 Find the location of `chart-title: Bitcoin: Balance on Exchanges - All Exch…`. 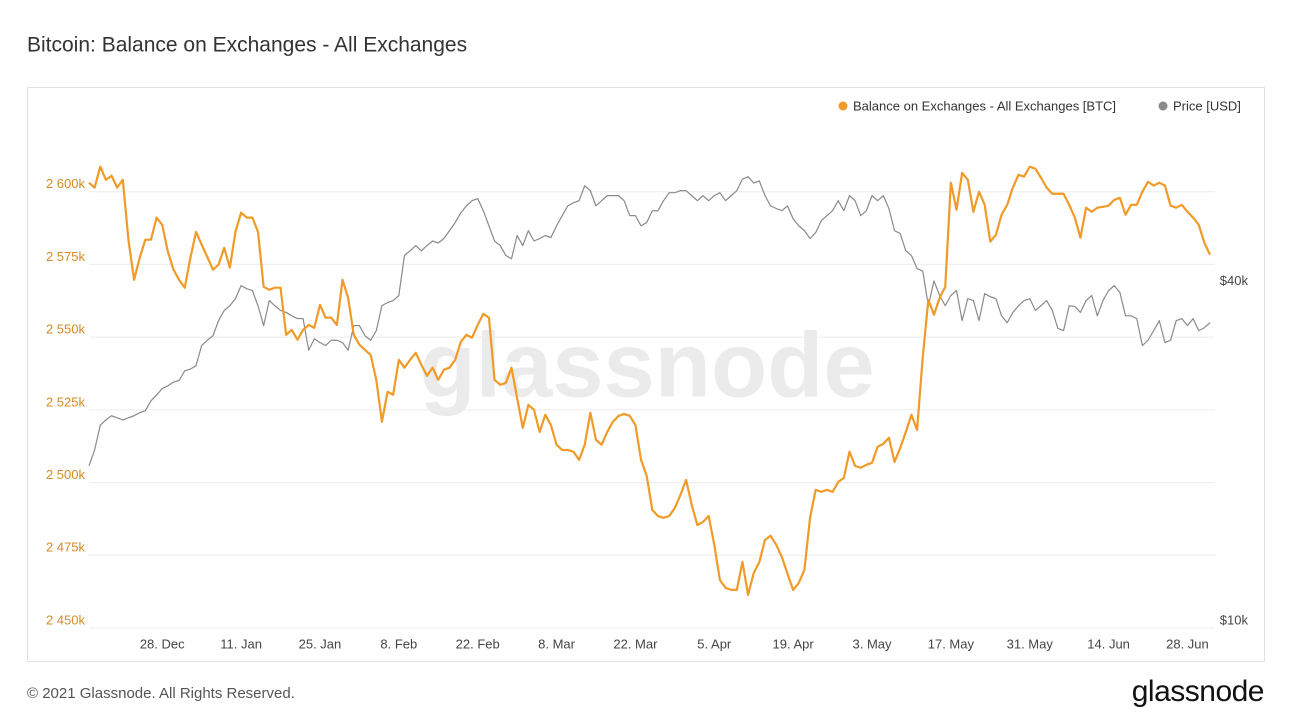

chart-title: Bitcoin: Balance on Exchanges - All Exch… is located at coordinates (247, 45).